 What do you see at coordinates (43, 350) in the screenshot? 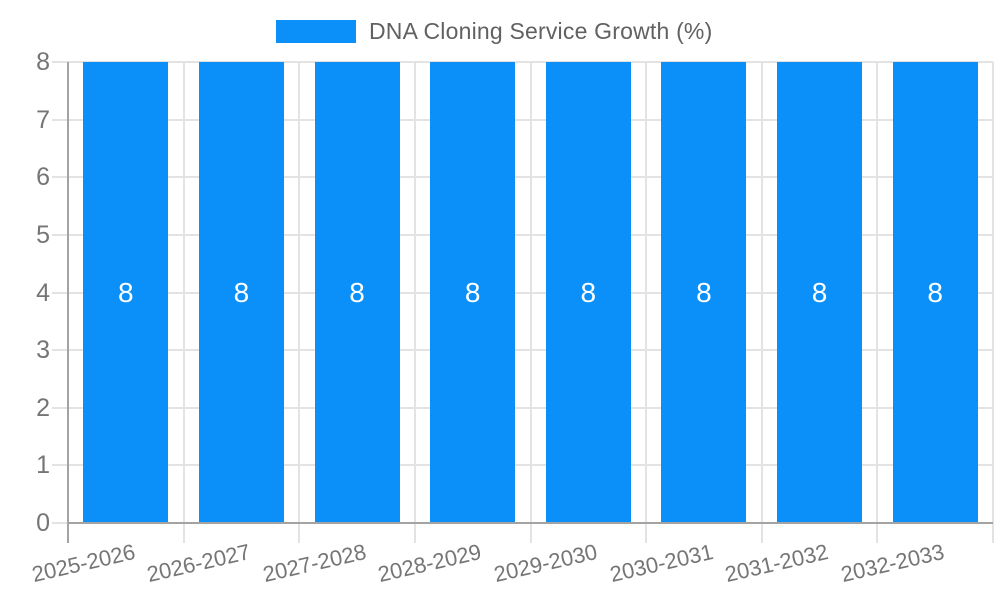
I see `y-axis-label: 3` at bounding box center [43, 350].